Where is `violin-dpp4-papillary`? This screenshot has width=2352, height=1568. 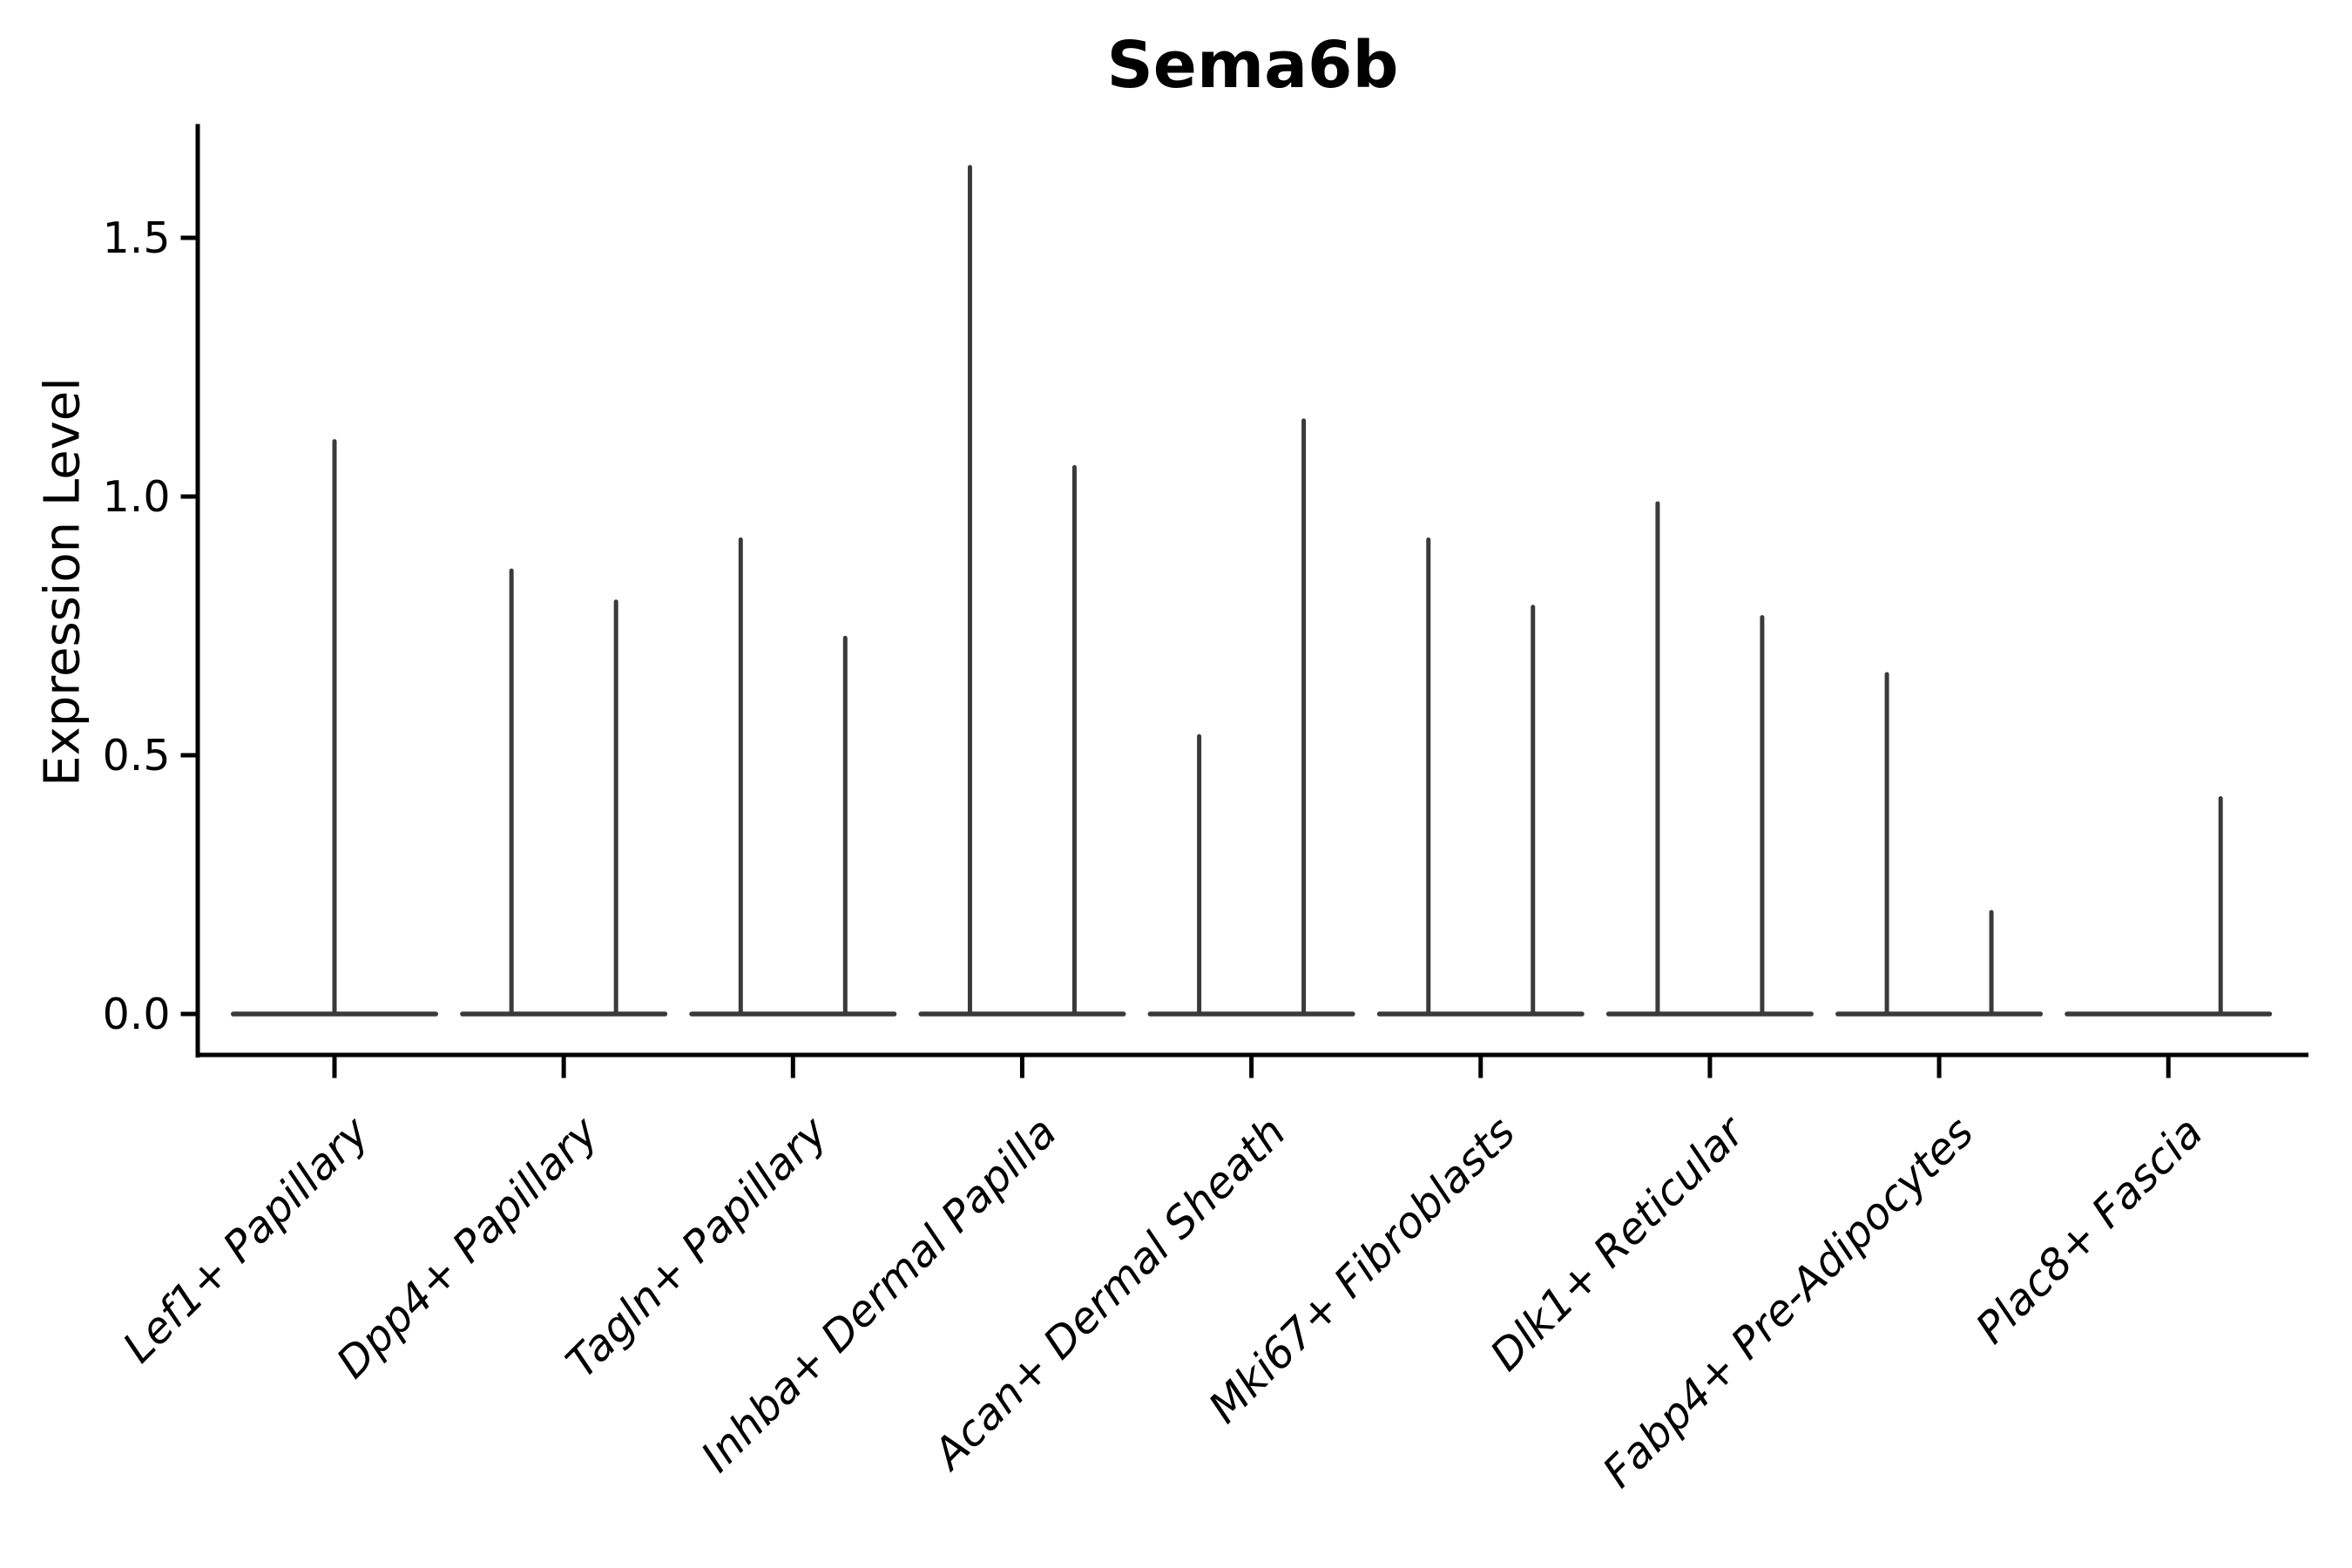
violin-dpp4-papillary is located at coordinates (564, 792).